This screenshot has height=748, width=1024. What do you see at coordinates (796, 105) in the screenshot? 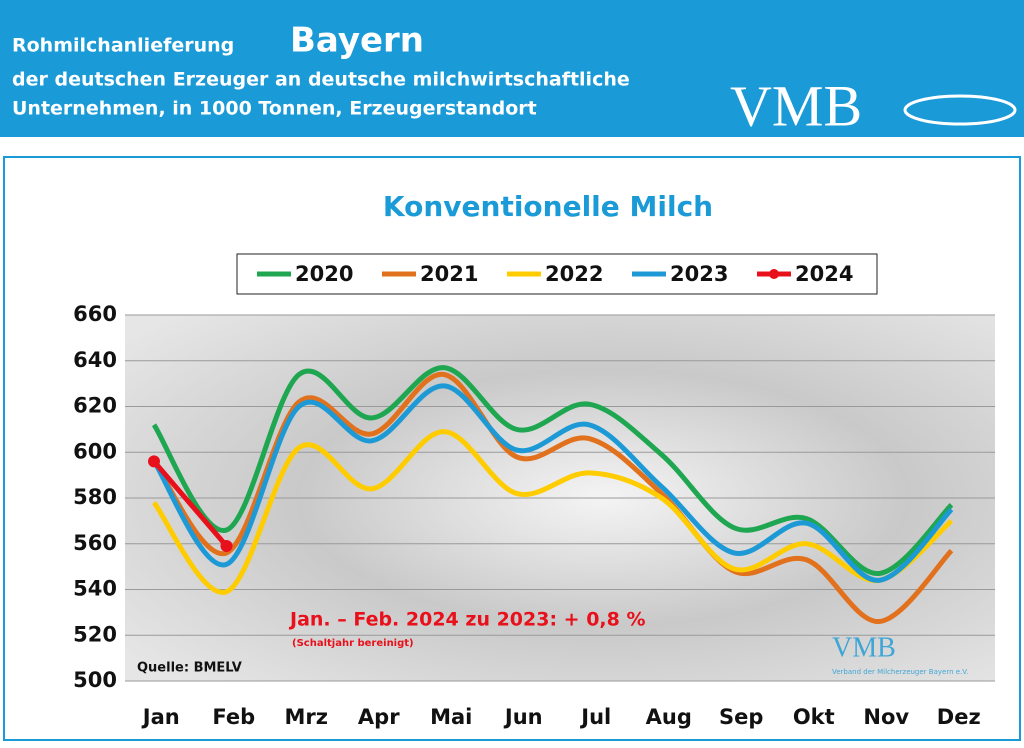
I see `logo: VMB` at bounding box center [796, 105].